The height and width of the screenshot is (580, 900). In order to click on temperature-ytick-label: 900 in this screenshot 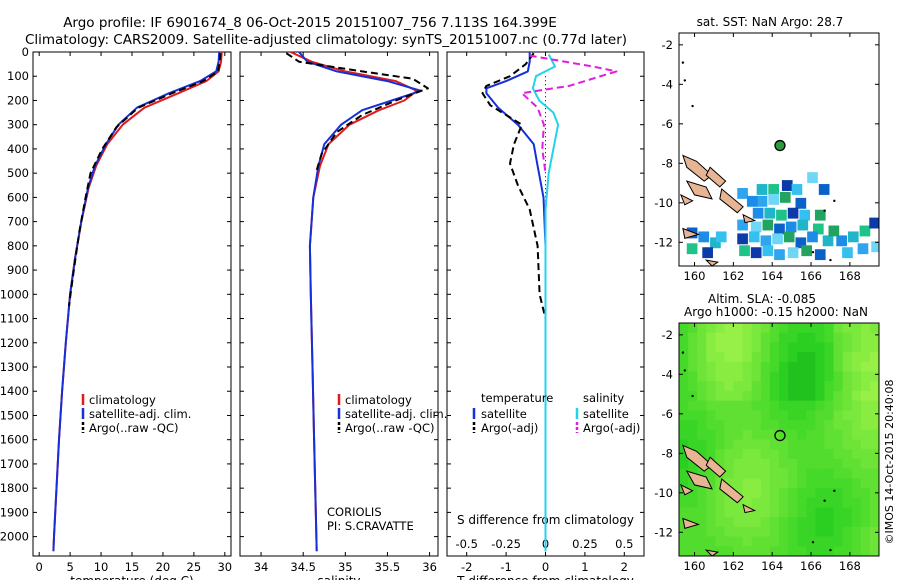, I will do `click(18, 270)`.